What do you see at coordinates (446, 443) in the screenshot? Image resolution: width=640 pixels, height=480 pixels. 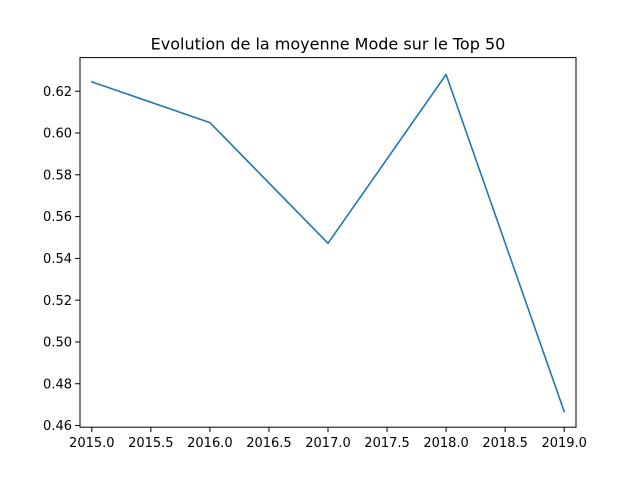 I see `x-tick-label: 2018.0` at bounding box center [446, 443].